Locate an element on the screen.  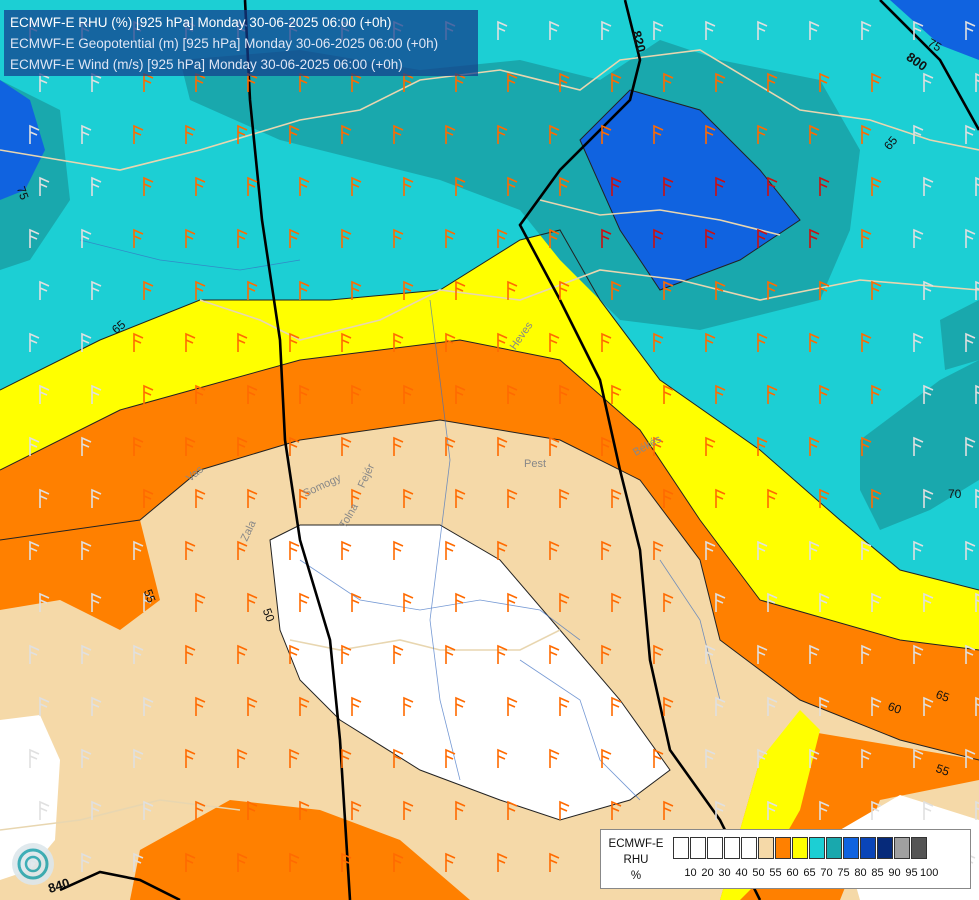
legend-tick-label: 20 is located at coordinates (707, 873).